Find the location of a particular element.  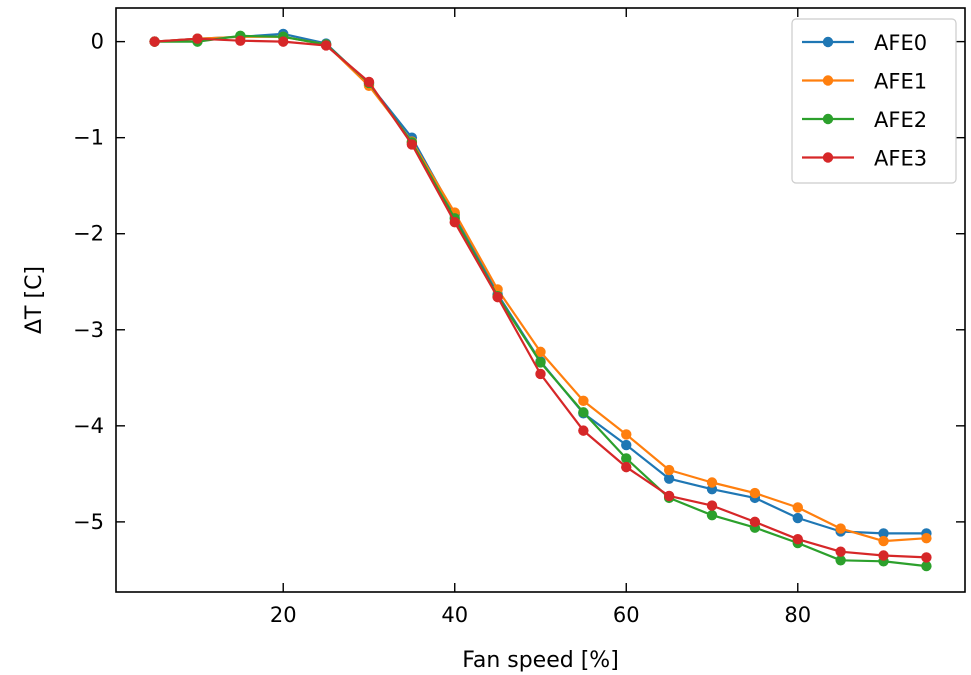

legend-label-afe2: AFE2 is located at coordinates (900, 120).